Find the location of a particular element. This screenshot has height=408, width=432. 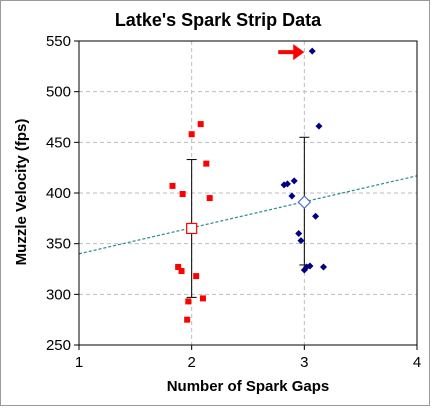

y-tick-label: 350 is located at coordinates (58, 244).